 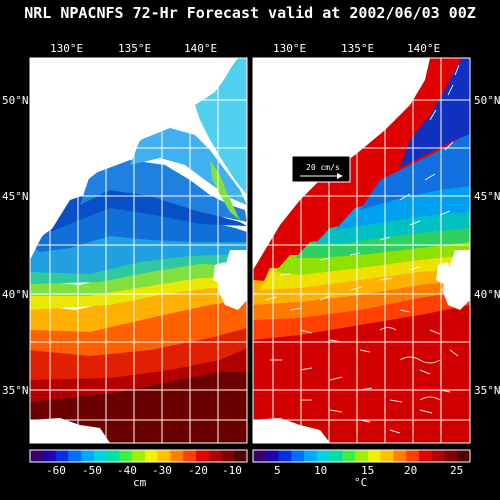 What do you see at coordinates (15, 100) in the screenshot?
I see `lat-label-50-left: 50°N` at bounding box center [15, 100].